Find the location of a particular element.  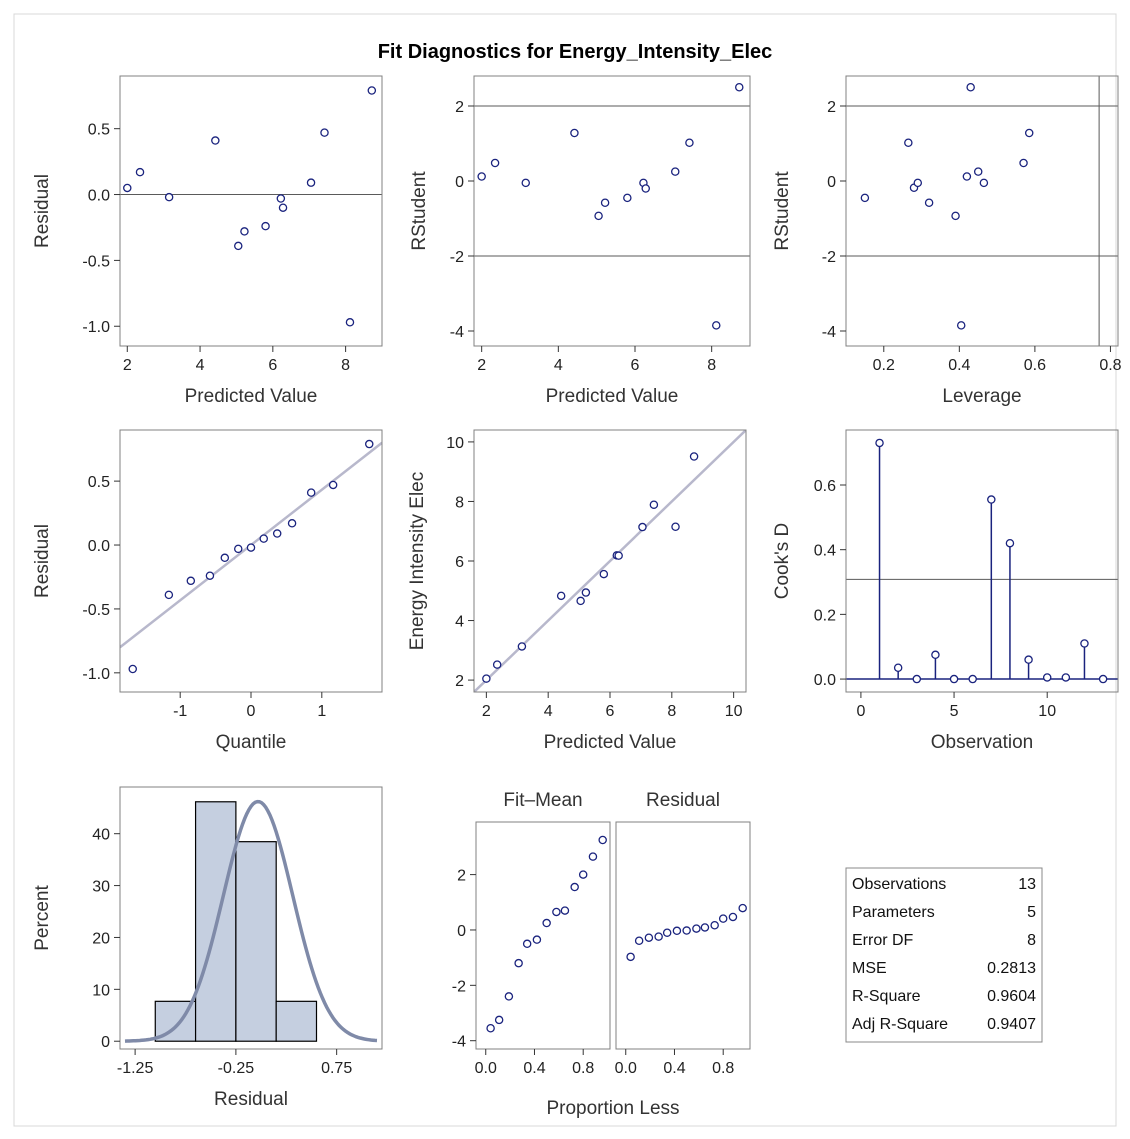

plot-qq-residual: -1 0 1 -1.0 -0.5 0.0 0.5 Quantile Residual is located at coordinates (207, 591).